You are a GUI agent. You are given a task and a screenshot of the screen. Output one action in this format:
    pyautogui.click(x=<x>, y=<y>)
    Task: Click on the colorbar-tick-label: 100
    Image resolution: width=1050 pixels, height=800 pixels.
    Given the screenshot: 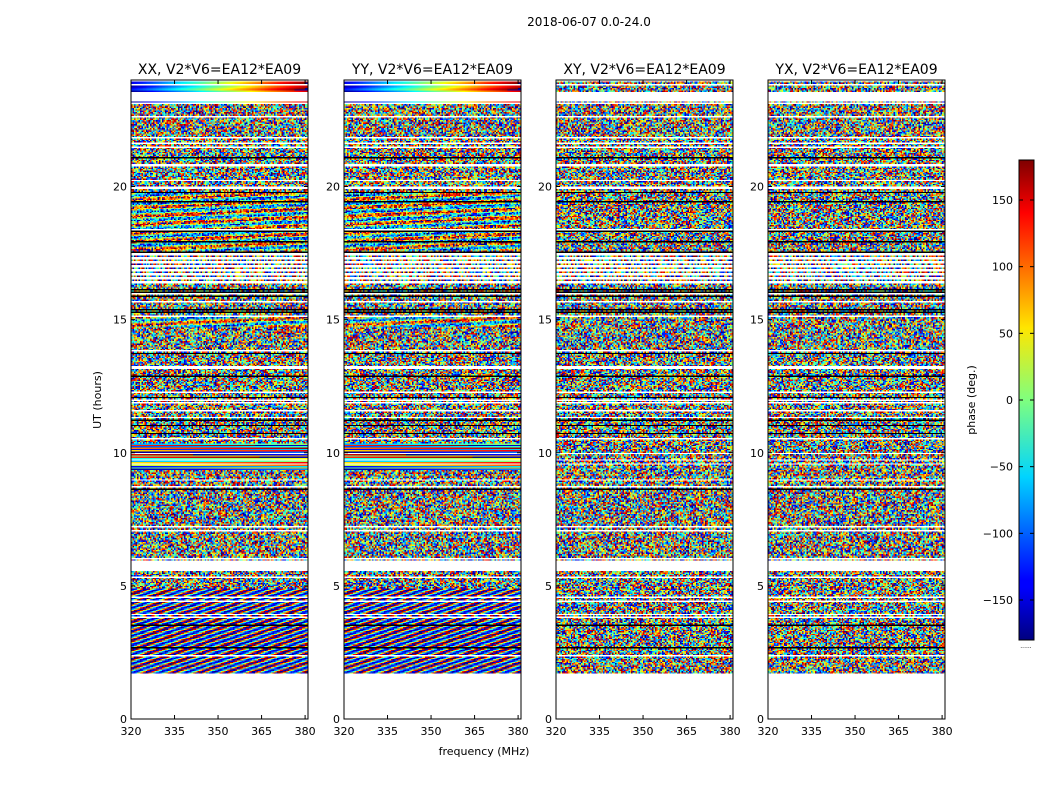 What is the action you would take?
    pyautogui.click(x=1002, y=267)
    